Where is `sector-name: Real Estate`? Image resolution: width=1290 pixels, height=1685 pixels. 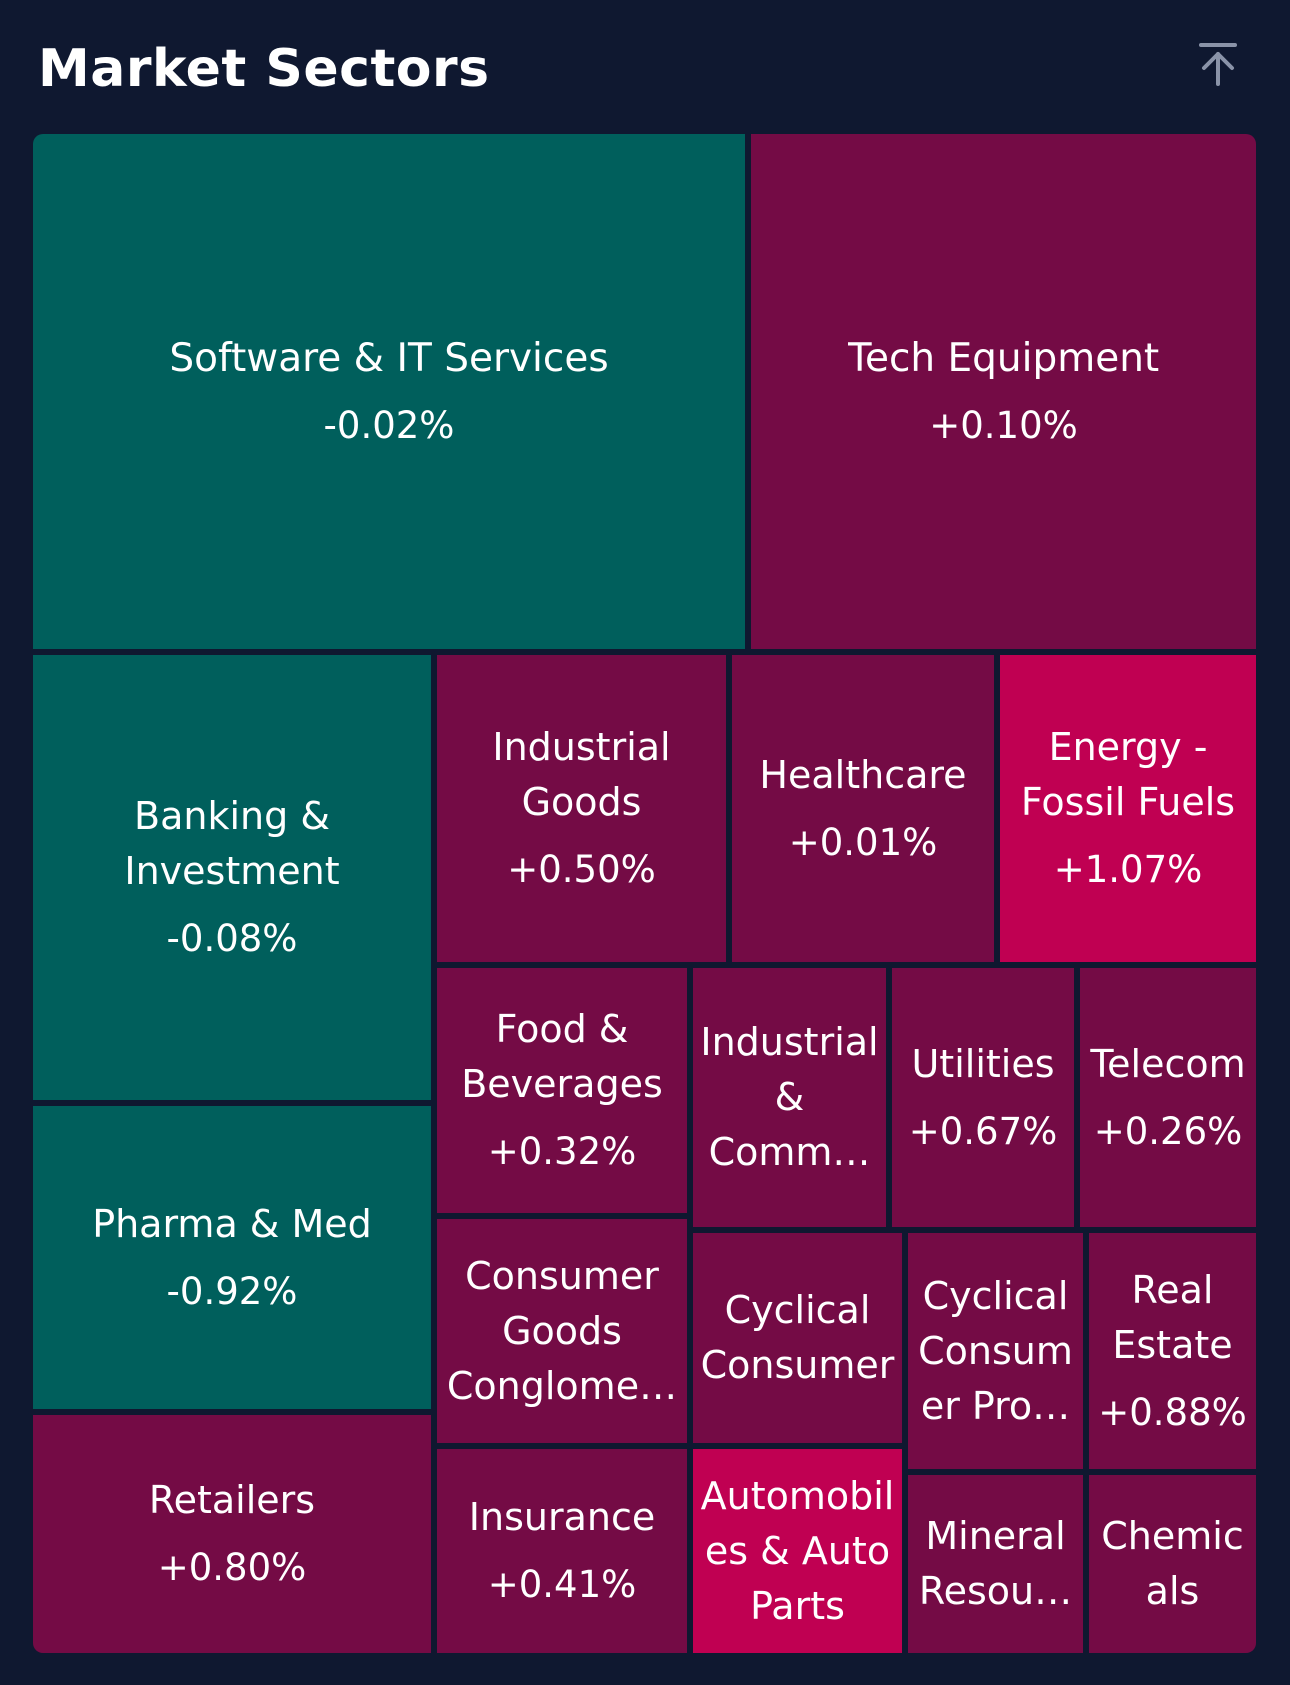 sector-name: Real Estate is located at coordinates (1172, 1317).